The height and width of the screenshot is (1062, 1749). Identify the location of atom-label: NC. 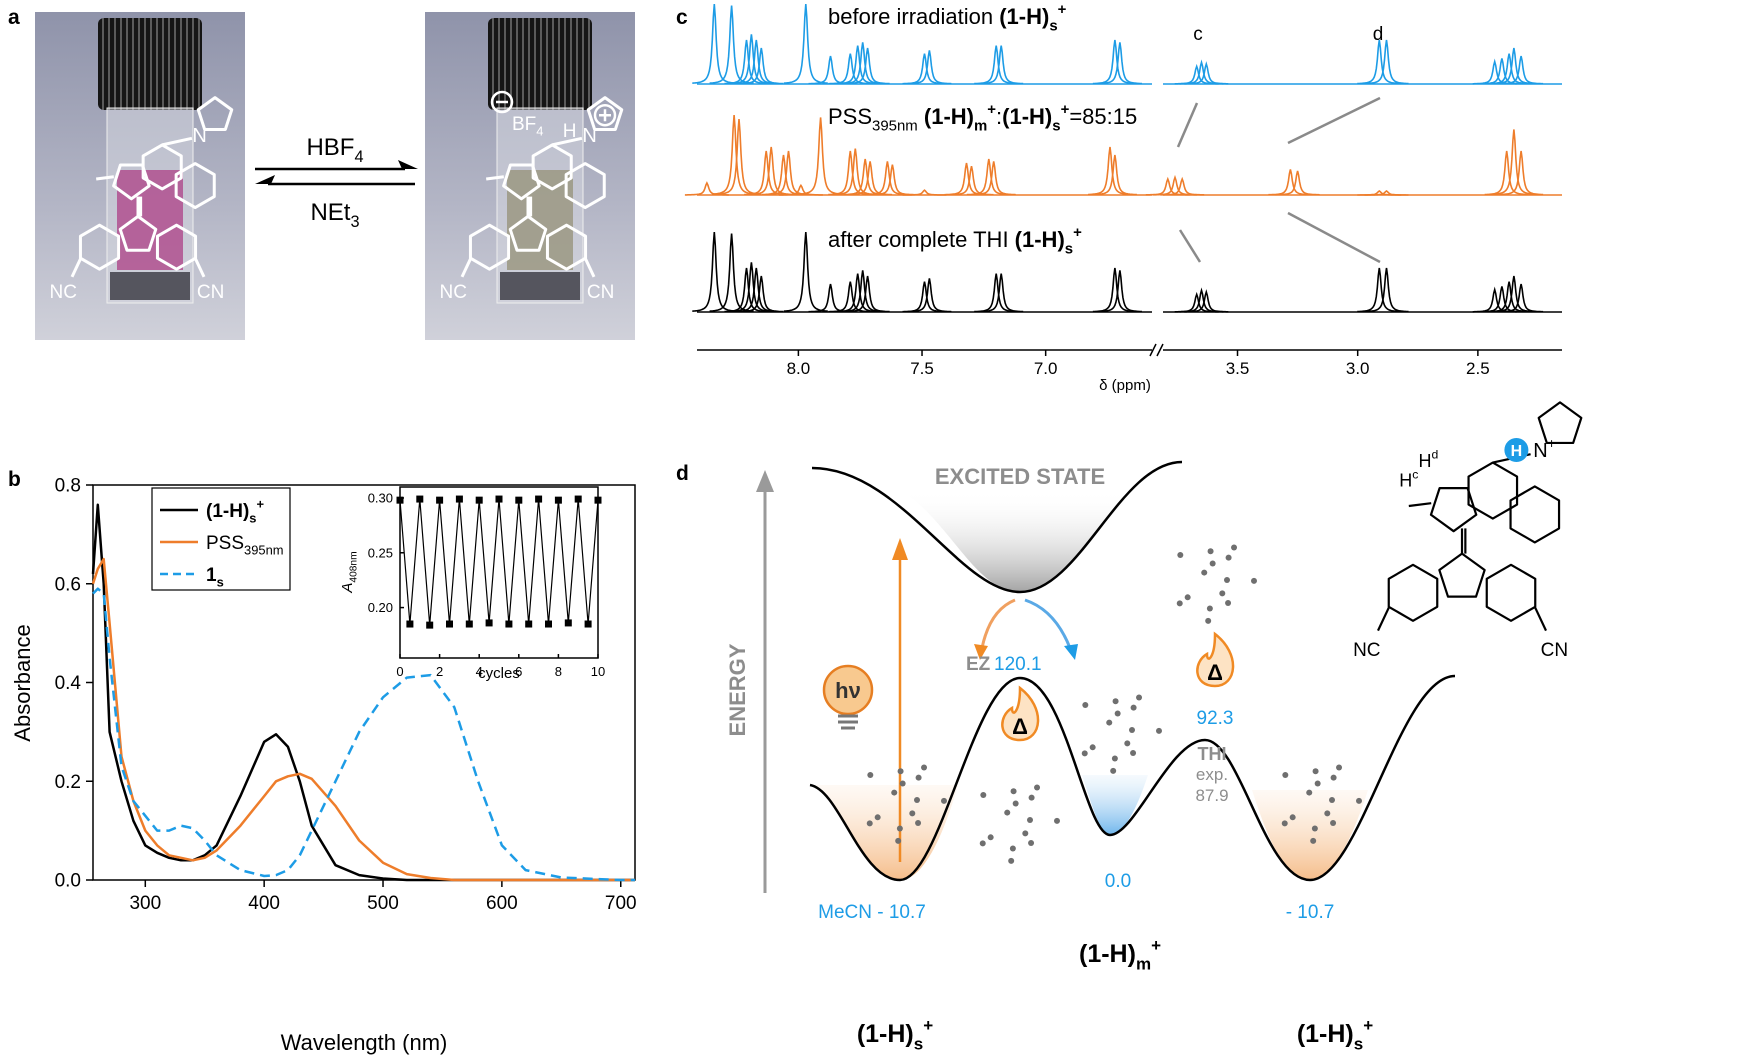
(452, 292).